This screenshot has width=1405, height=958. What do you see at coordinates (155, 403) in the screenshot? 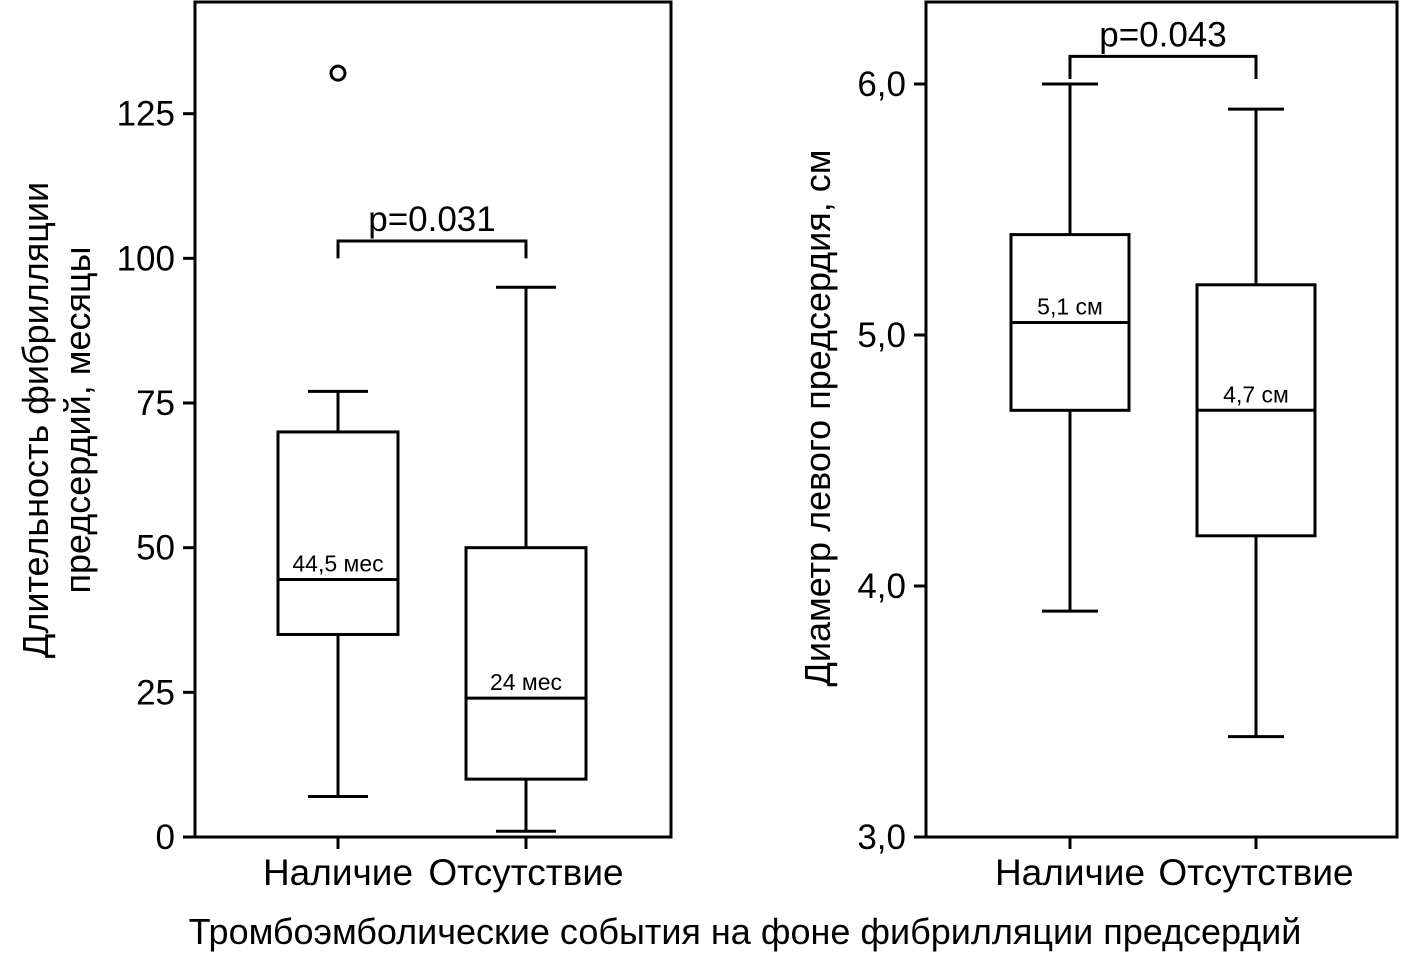
I see `y-tick-label: 75` at bounding box center [155, 403].